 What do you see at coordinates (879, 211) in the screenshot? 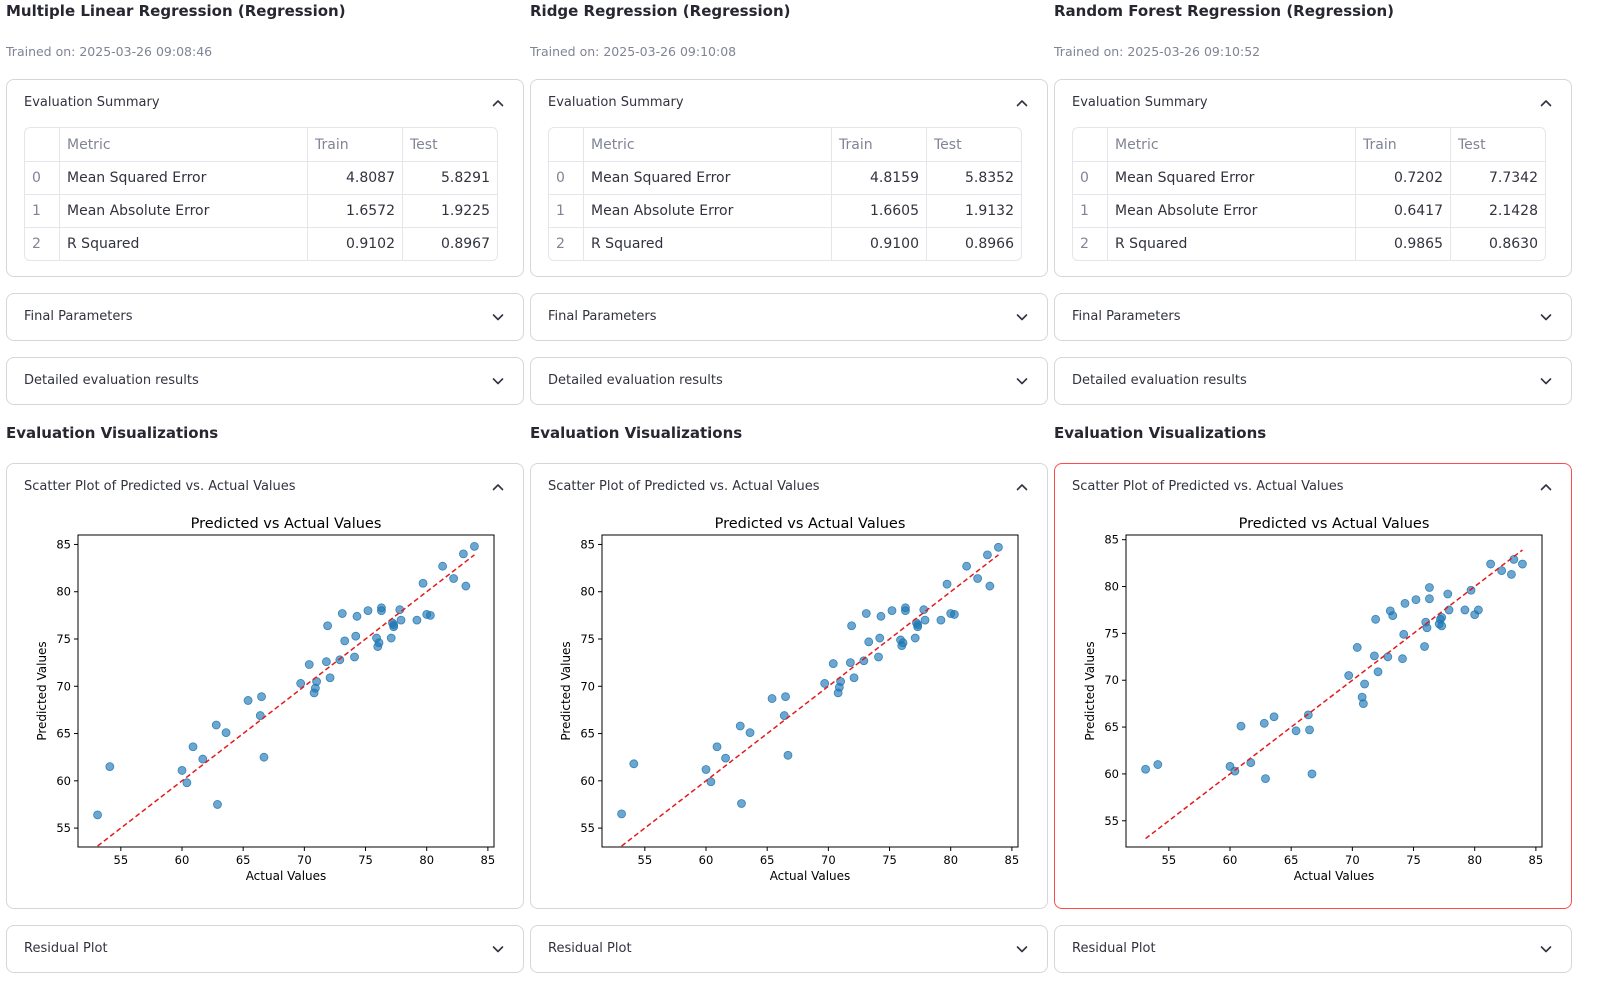
I see `cell-train: 1.6605` at bounding box center [879, 211].